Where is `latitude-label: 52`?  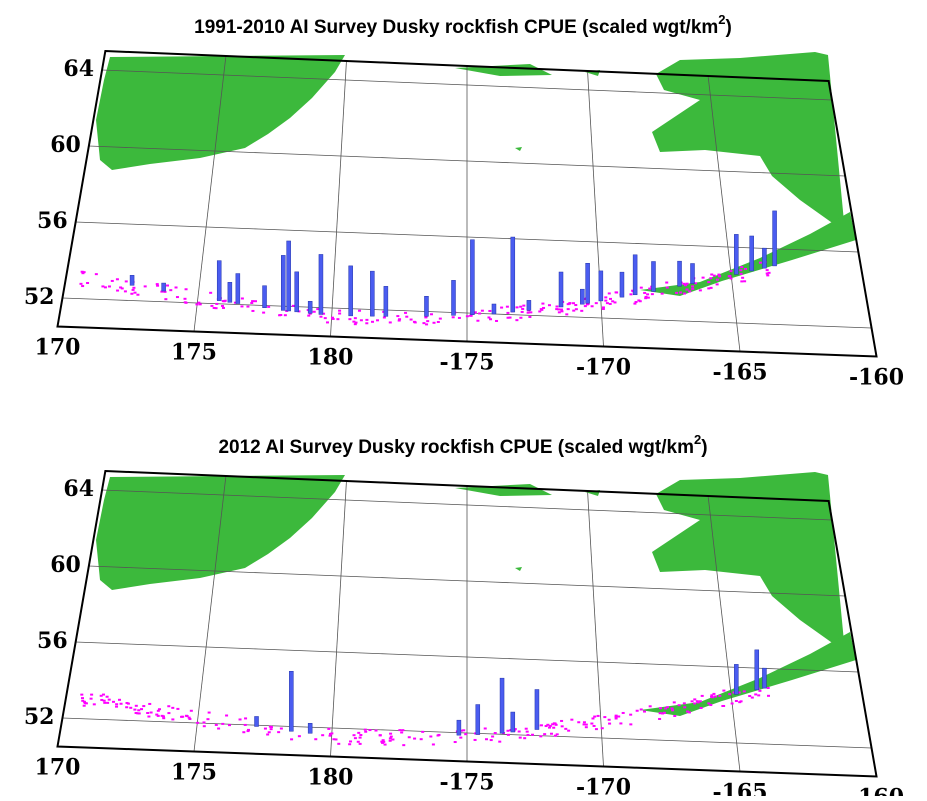 latitude-label: 52 is located at coordinates (39, 717).